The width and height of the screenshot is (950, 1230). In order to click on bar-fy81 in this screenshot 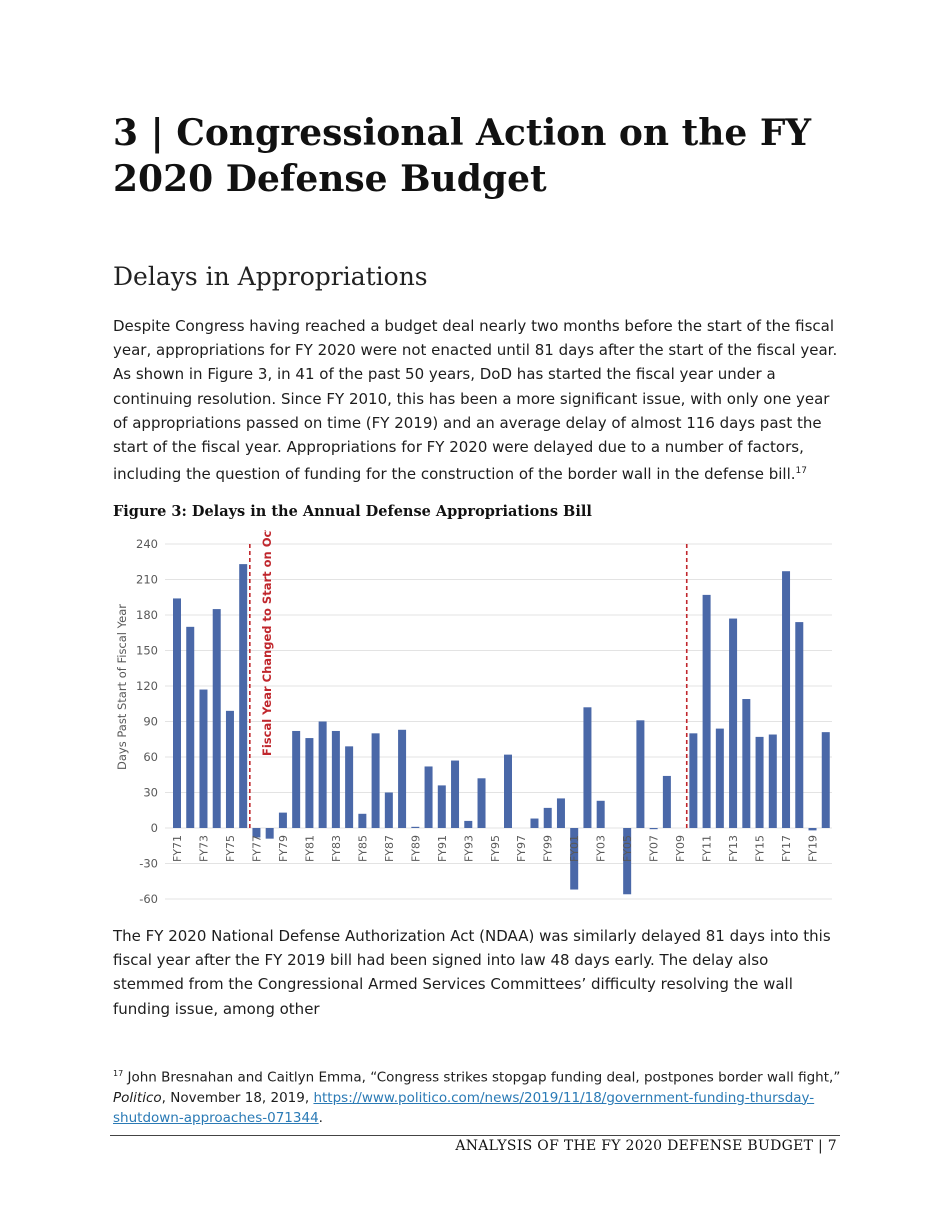, I will do `click(309, 783)`.